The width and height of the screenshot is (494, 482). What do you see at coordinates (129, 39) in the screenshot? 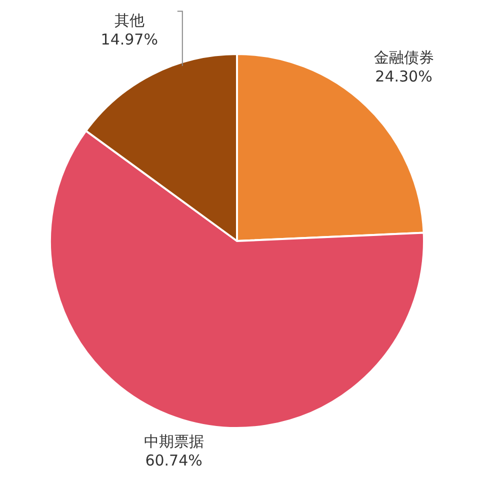
I see `data-label: 14.97%` at bounding box center [129, 39].